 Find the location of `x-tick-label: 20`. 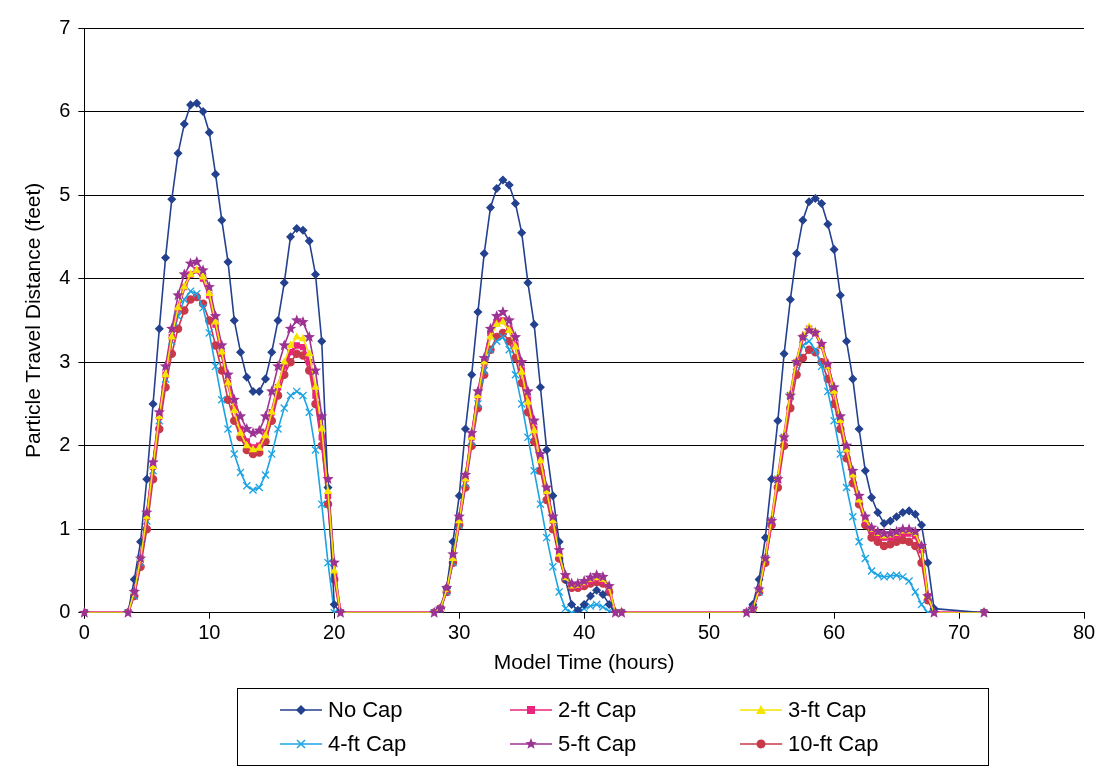

x-tick-label: 20 is located at coordinates (334, 632).